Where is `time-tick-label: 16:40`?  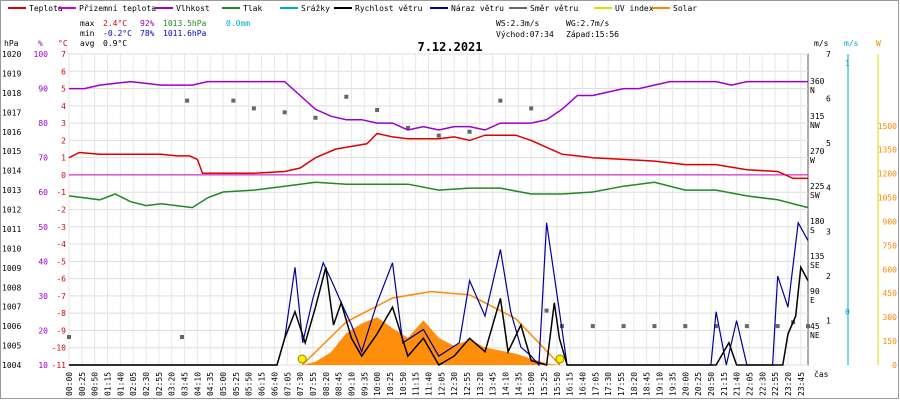
time-tick-label: 16:40 is located at coordinates (583, 384).